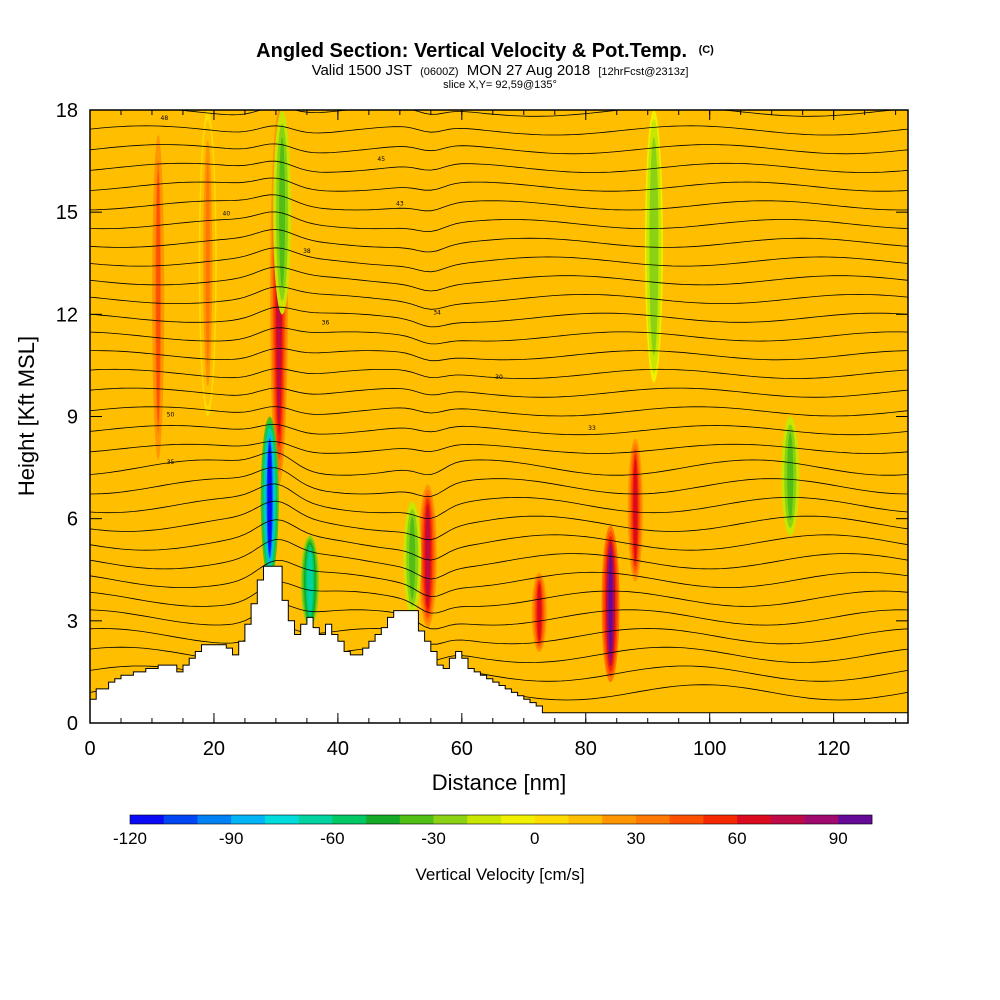 This screenshot has width=1000, height=1000. What do you see at coordinates (737, 838) in the screenshot?
I see `colorbar-tick-label: 60` at bounding box center [737, 838].